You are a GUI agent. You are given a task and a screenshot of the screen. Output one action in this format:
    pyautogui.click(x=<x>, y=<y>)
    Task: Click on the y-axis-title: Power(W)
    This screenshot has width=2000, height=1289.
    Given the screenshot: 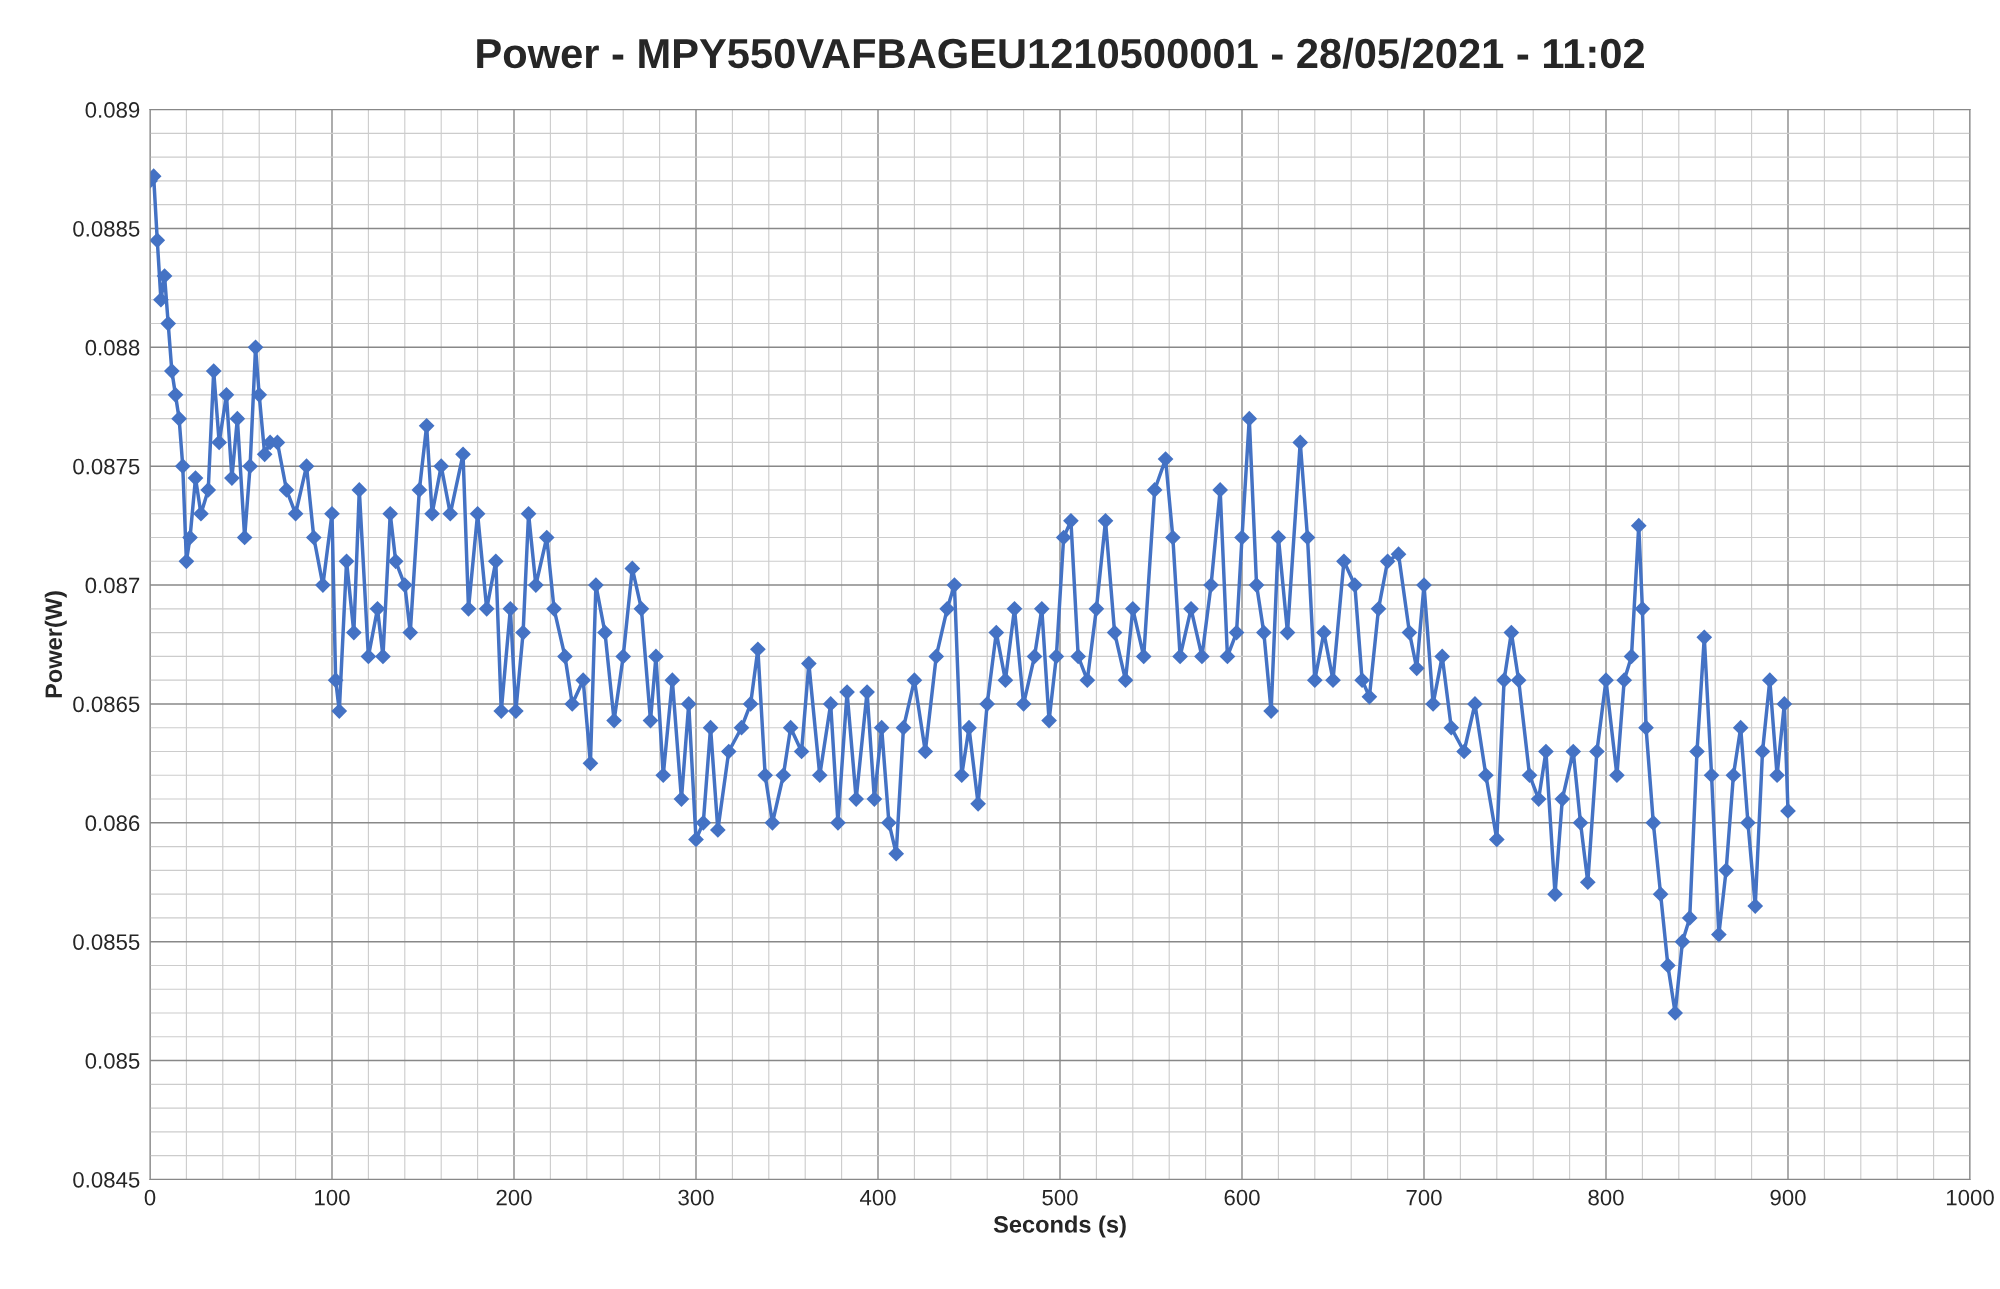 What is the action you would take?
    pyautogui.click(x=55, y=644)
    